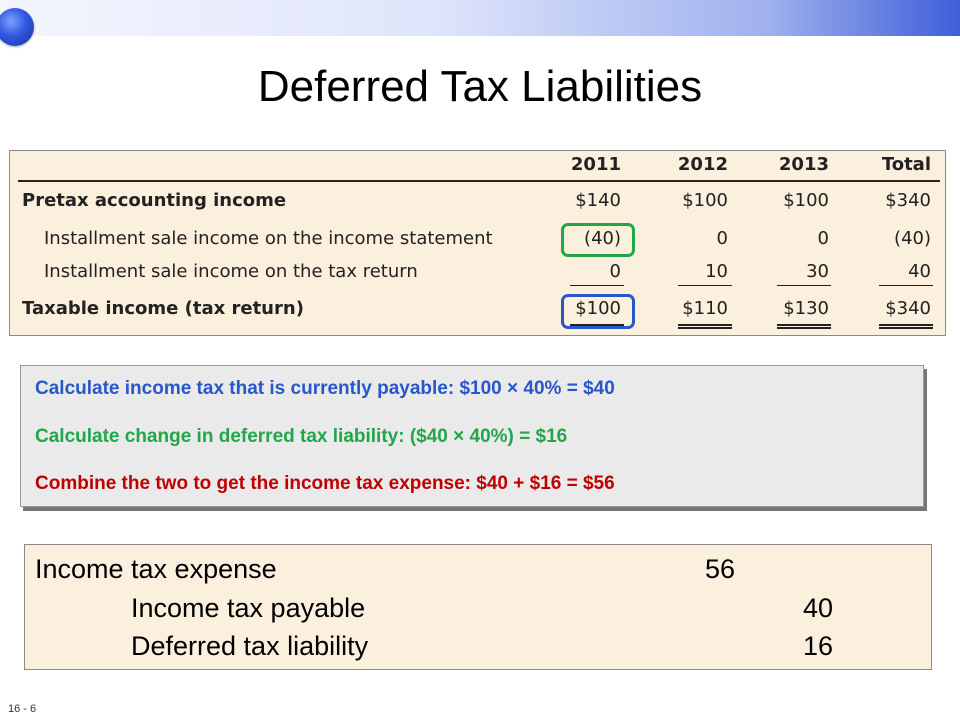 Image resolution: width=960 pixels, height=720 pixels. What do you see at coordinates (156, 569) in the screenshot?
I see `debit-label: Income tax expense` at bounding box center [156, 569].